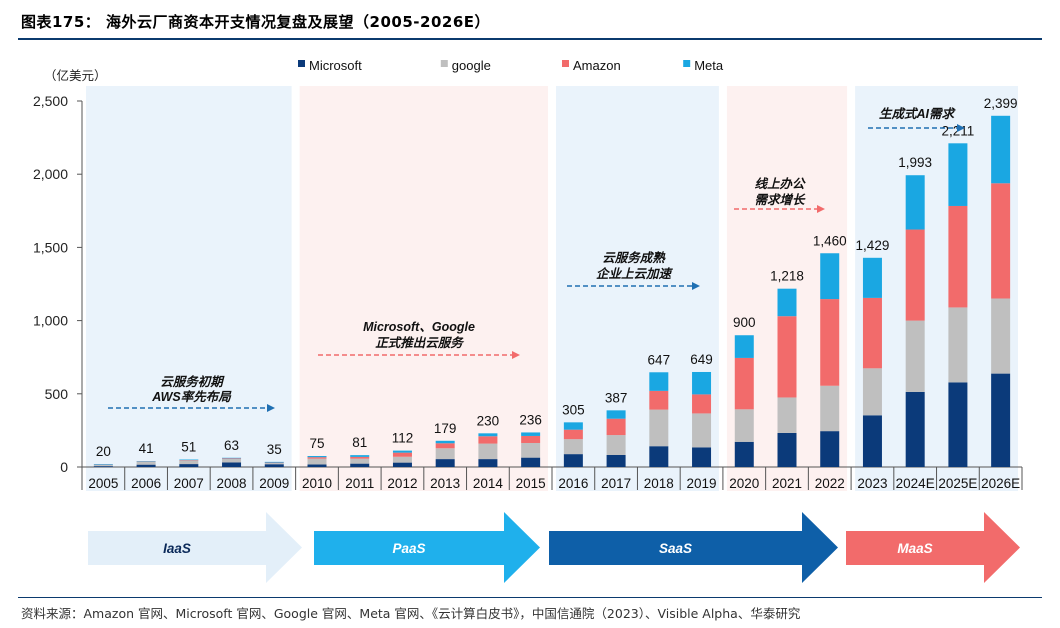  Describe the element at coordinates (872, 483) in the screenshot. I see `x-tick-label: 2023` at that location.